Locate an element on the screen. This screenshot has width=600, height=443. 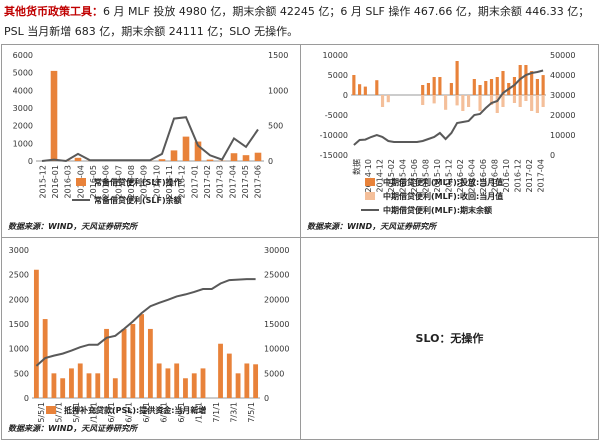
right-axis-tick: 0 is located at coordinates (552, 155).